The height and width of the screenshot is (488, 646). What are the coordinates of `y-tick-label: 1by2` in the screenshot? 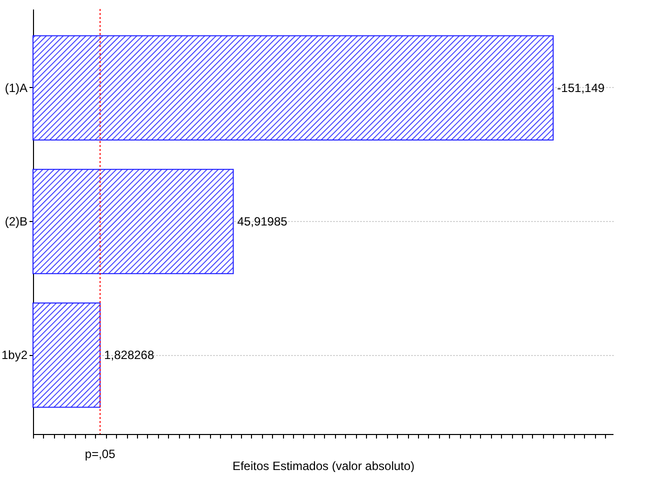 It's located at (14, 355).